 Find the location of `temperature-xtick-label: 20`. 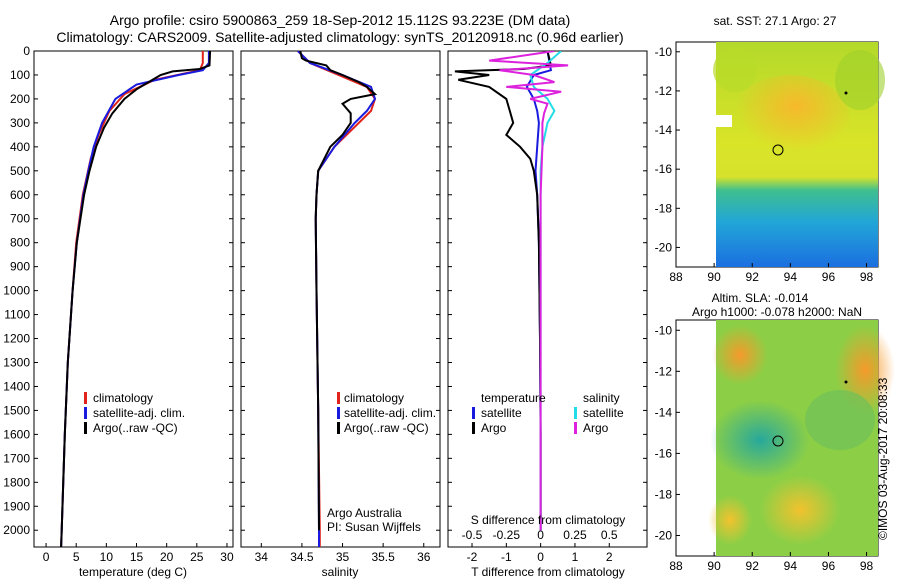

temperature-xtick-label: 20 is located at coordinates (167, 557).